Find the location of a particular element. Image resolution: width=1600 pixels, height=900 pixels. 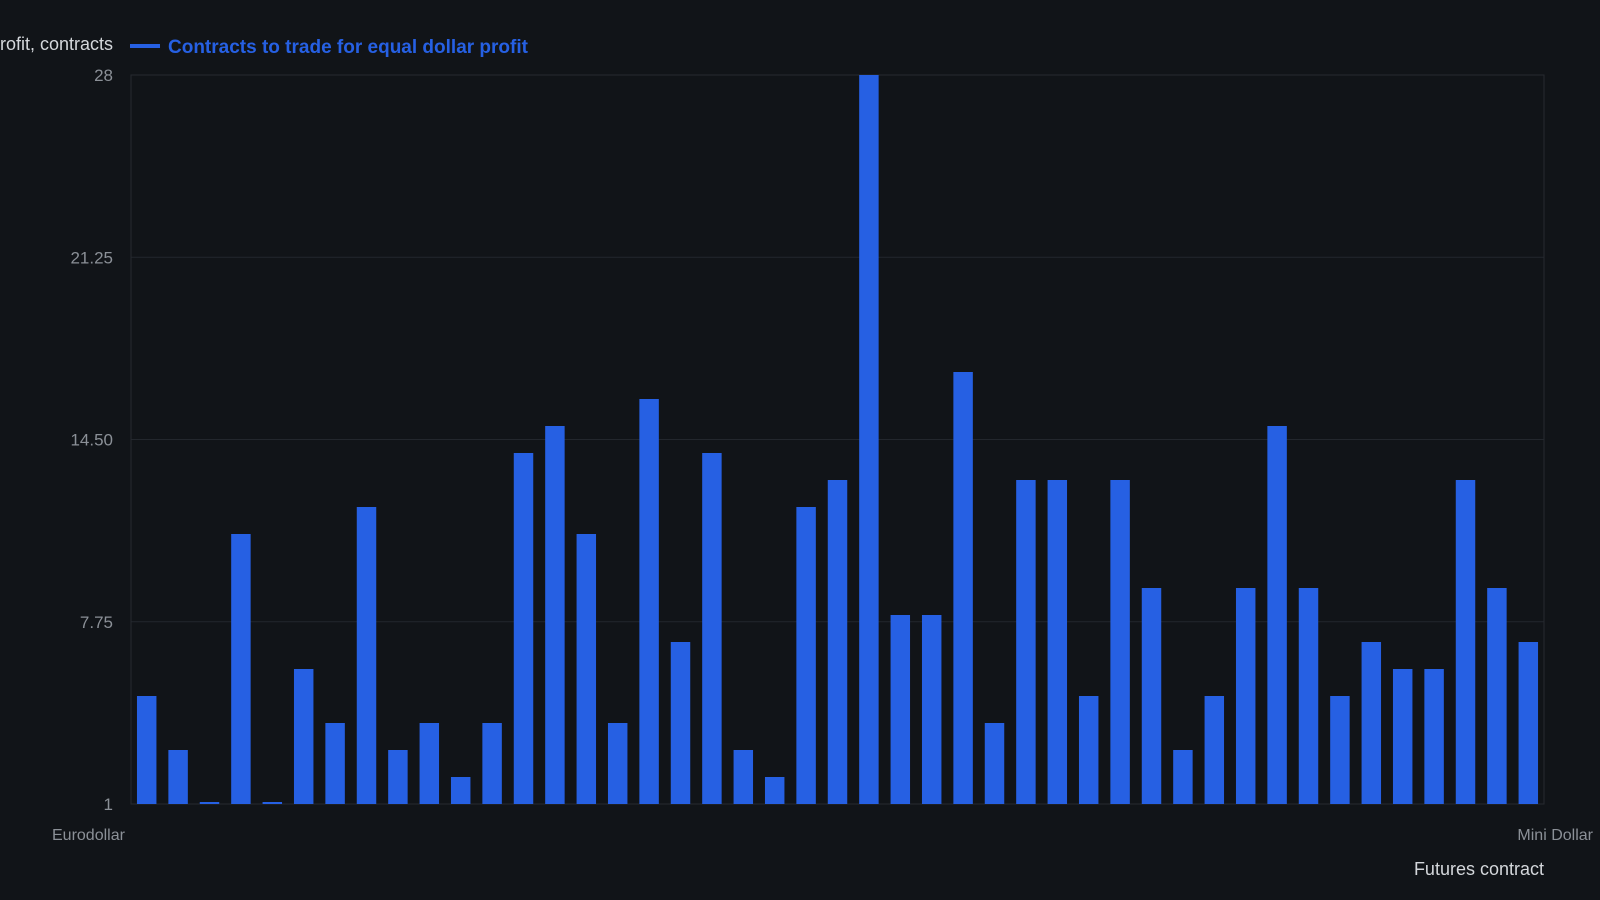

x-axis-title: Futures contract is located at coordinates (1479, 869).